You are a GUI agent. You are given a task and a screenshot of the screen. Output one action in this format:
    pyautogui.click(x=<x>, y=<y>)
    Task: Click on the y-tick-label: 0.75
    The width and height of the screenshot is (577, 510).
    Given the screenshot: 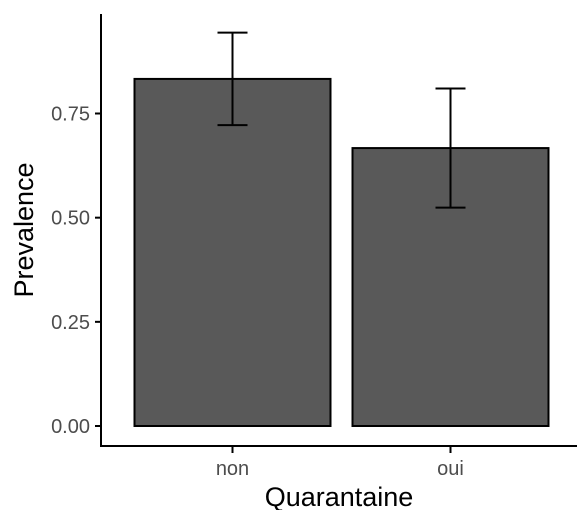 What is the action you would take?
    pyautogui.click(x=70, y=115)
    